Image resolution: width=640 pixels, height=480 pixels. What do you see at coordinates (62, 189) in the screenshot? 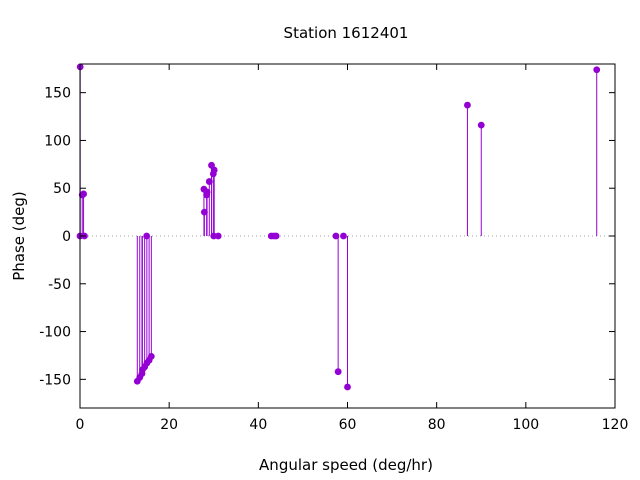
I see `y-tick-label: 50` at bounding box center [62, 189].